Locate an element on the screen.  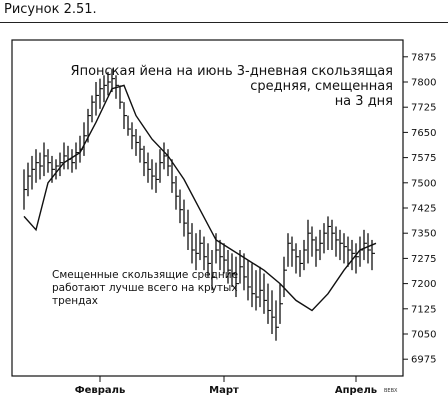
x-axis-ticks: Февраль Март Апрель is located at coordinates (226, 386).